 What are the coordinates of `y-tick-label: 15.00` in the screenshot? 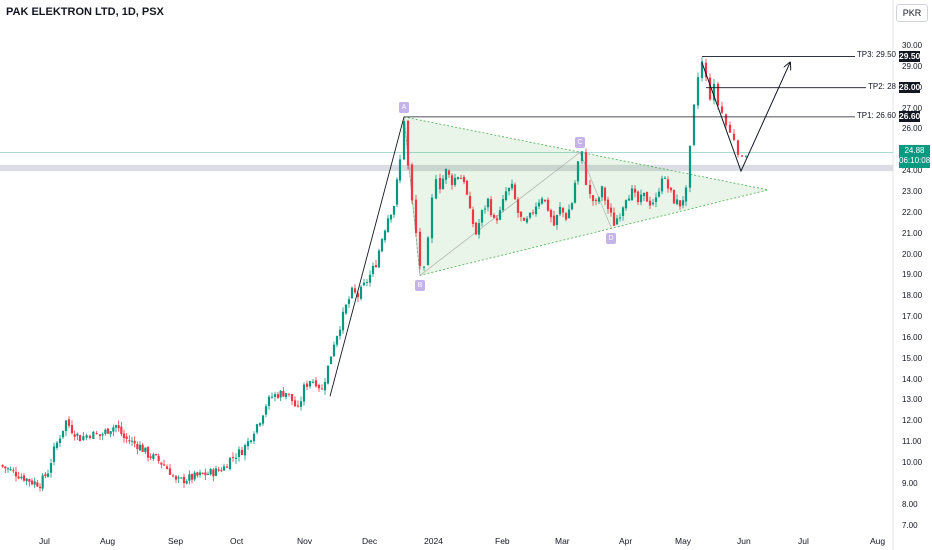 It's located at (912, 358).